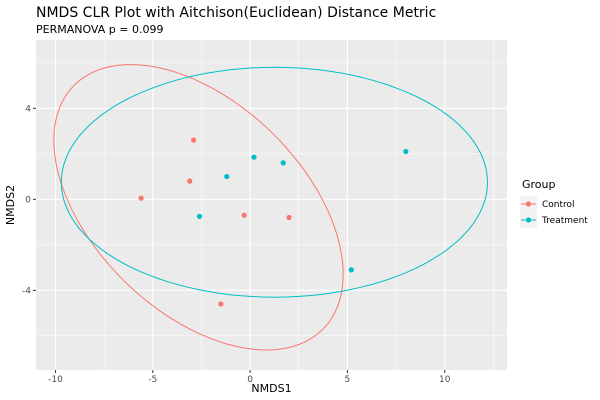 This screenshot has height=400, width=600. Describe the element at coordinates (99, 29) in the screenshot. I see `chart-subtitle: PERMANOVA p = 0.099` at that location.